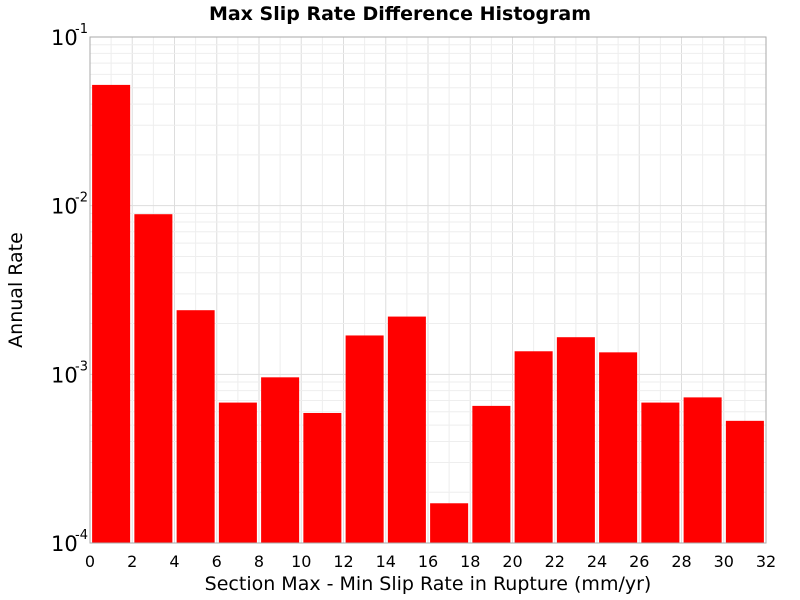 The height and width of the screenshot is (600, 800). Describe the element at coordinates (343, 561) in the screenshot. I see `x-tick-label: 12` at that location.